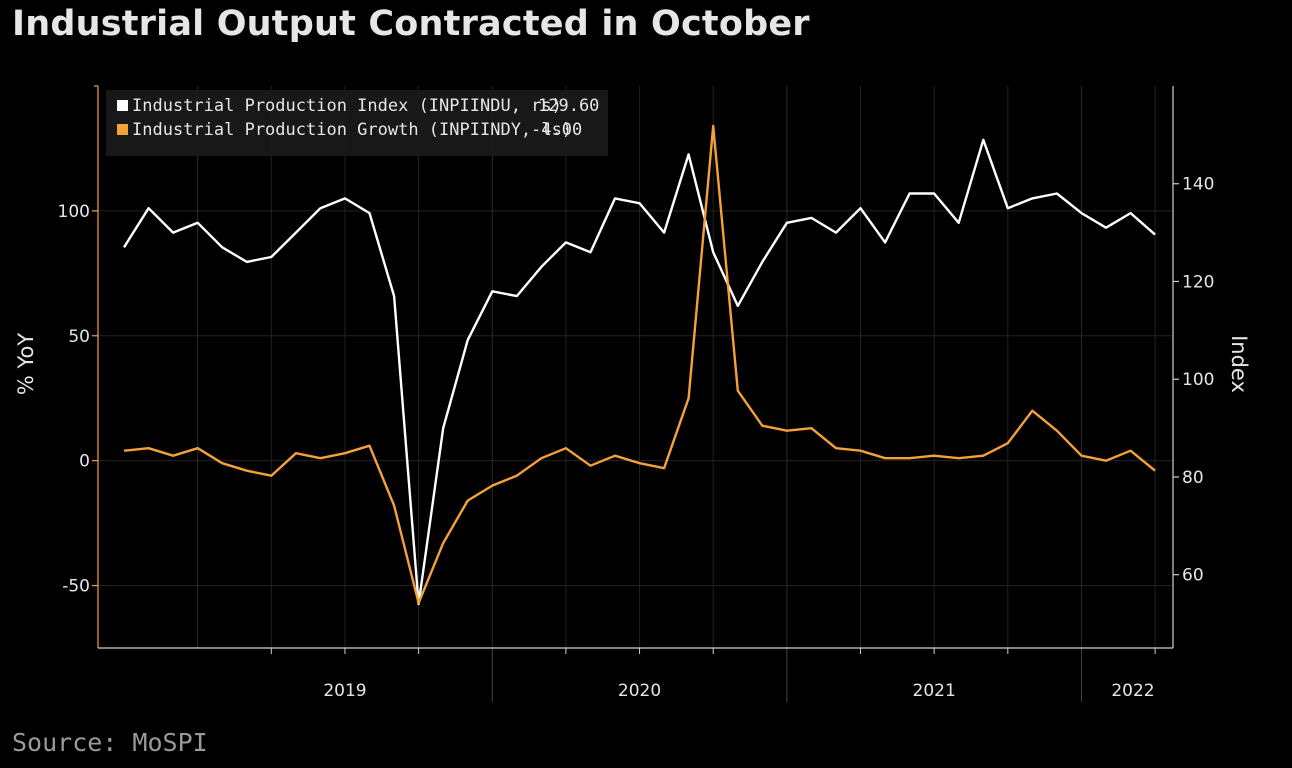 The image size is (1292, 768). Describe the element at coordinates (84, 462) in the screenshot. I see `left-tick-label: 0` at that location.